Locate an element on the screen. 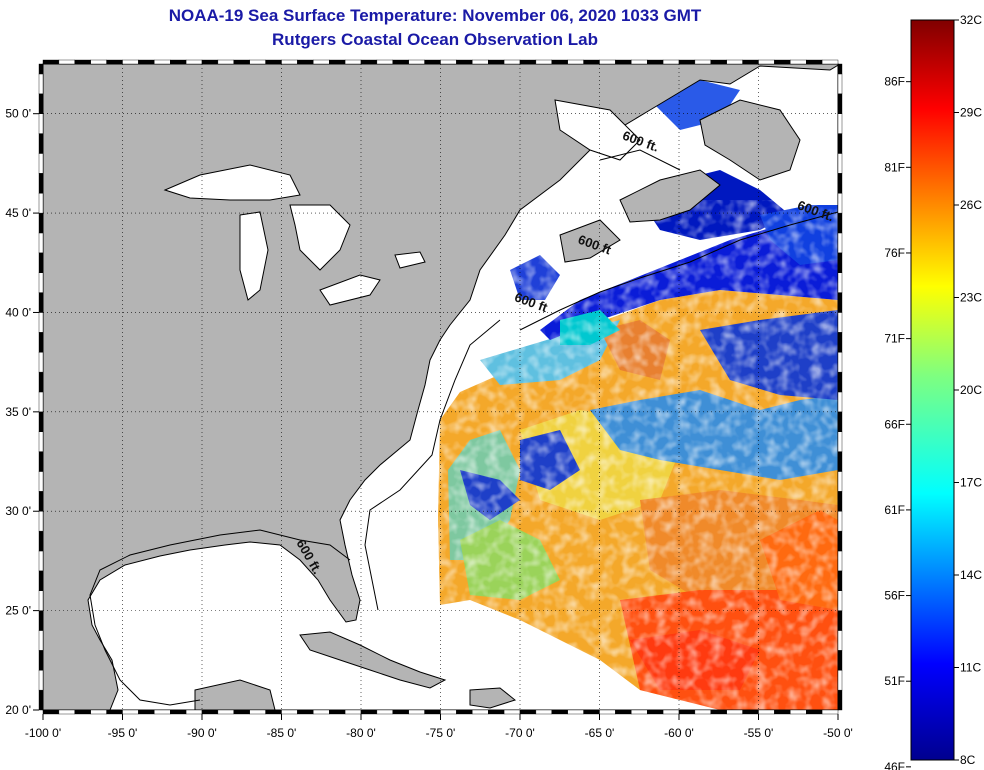 Image resolution: width=984 pixels, height=770 pixels. colorbar-label-fahrenheit: 51F is located at coordinates (894, 681).